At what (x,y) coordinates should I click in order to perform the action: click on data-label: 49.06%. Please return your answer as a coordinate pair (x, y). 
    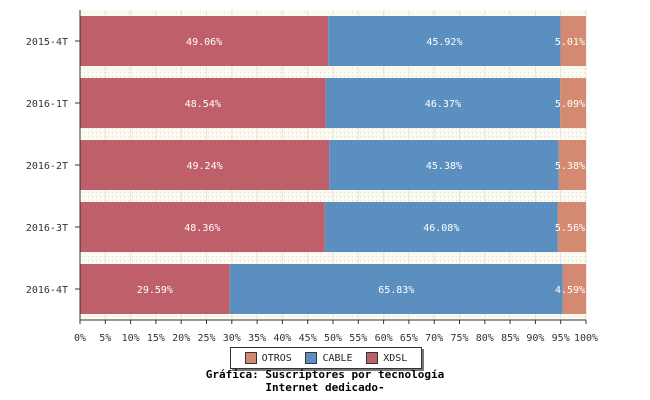
    Looking at the image, I should click on (204, 42).